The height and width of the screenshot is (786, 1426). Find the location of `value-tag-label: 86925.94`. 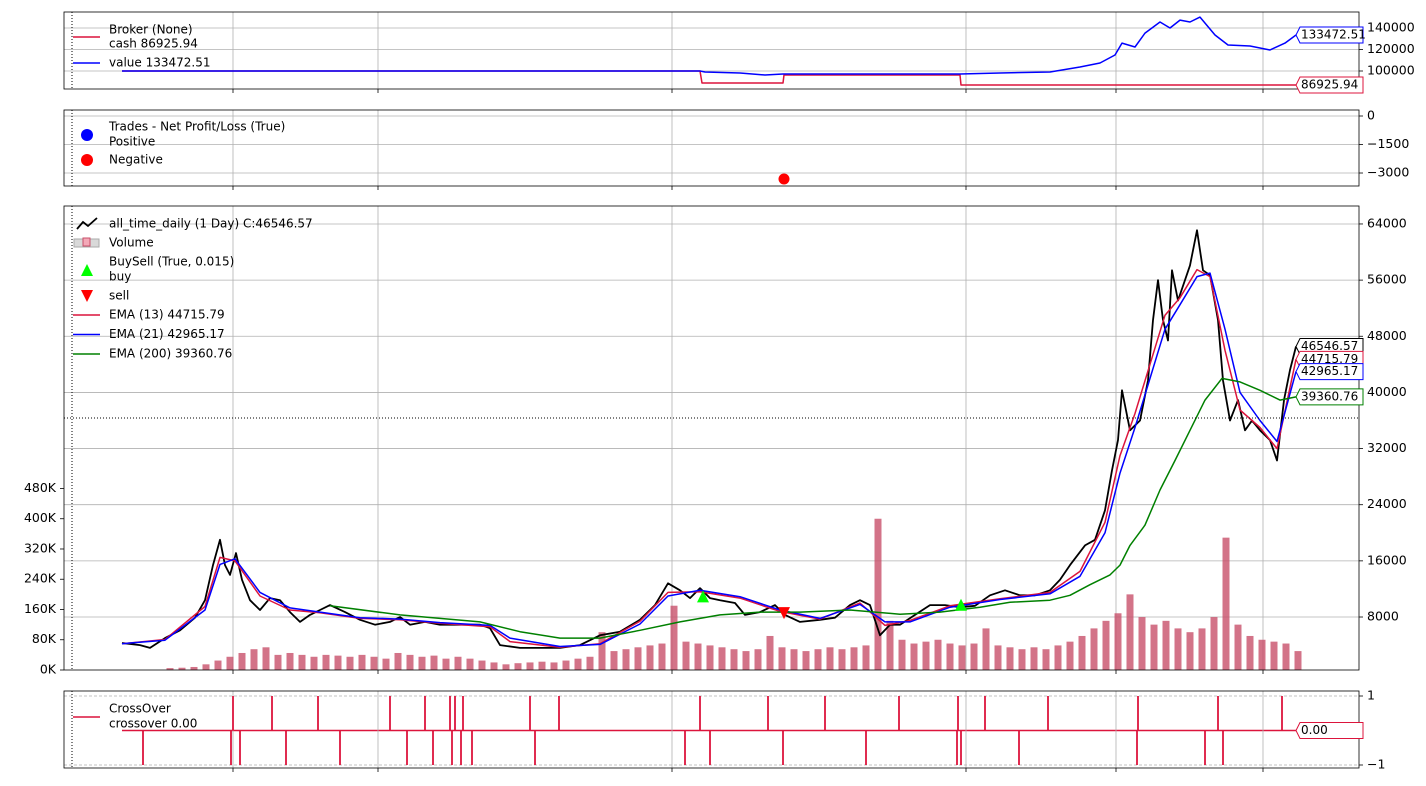

value-tag-label: 86925.94 is located at coordinates (1329, 85).